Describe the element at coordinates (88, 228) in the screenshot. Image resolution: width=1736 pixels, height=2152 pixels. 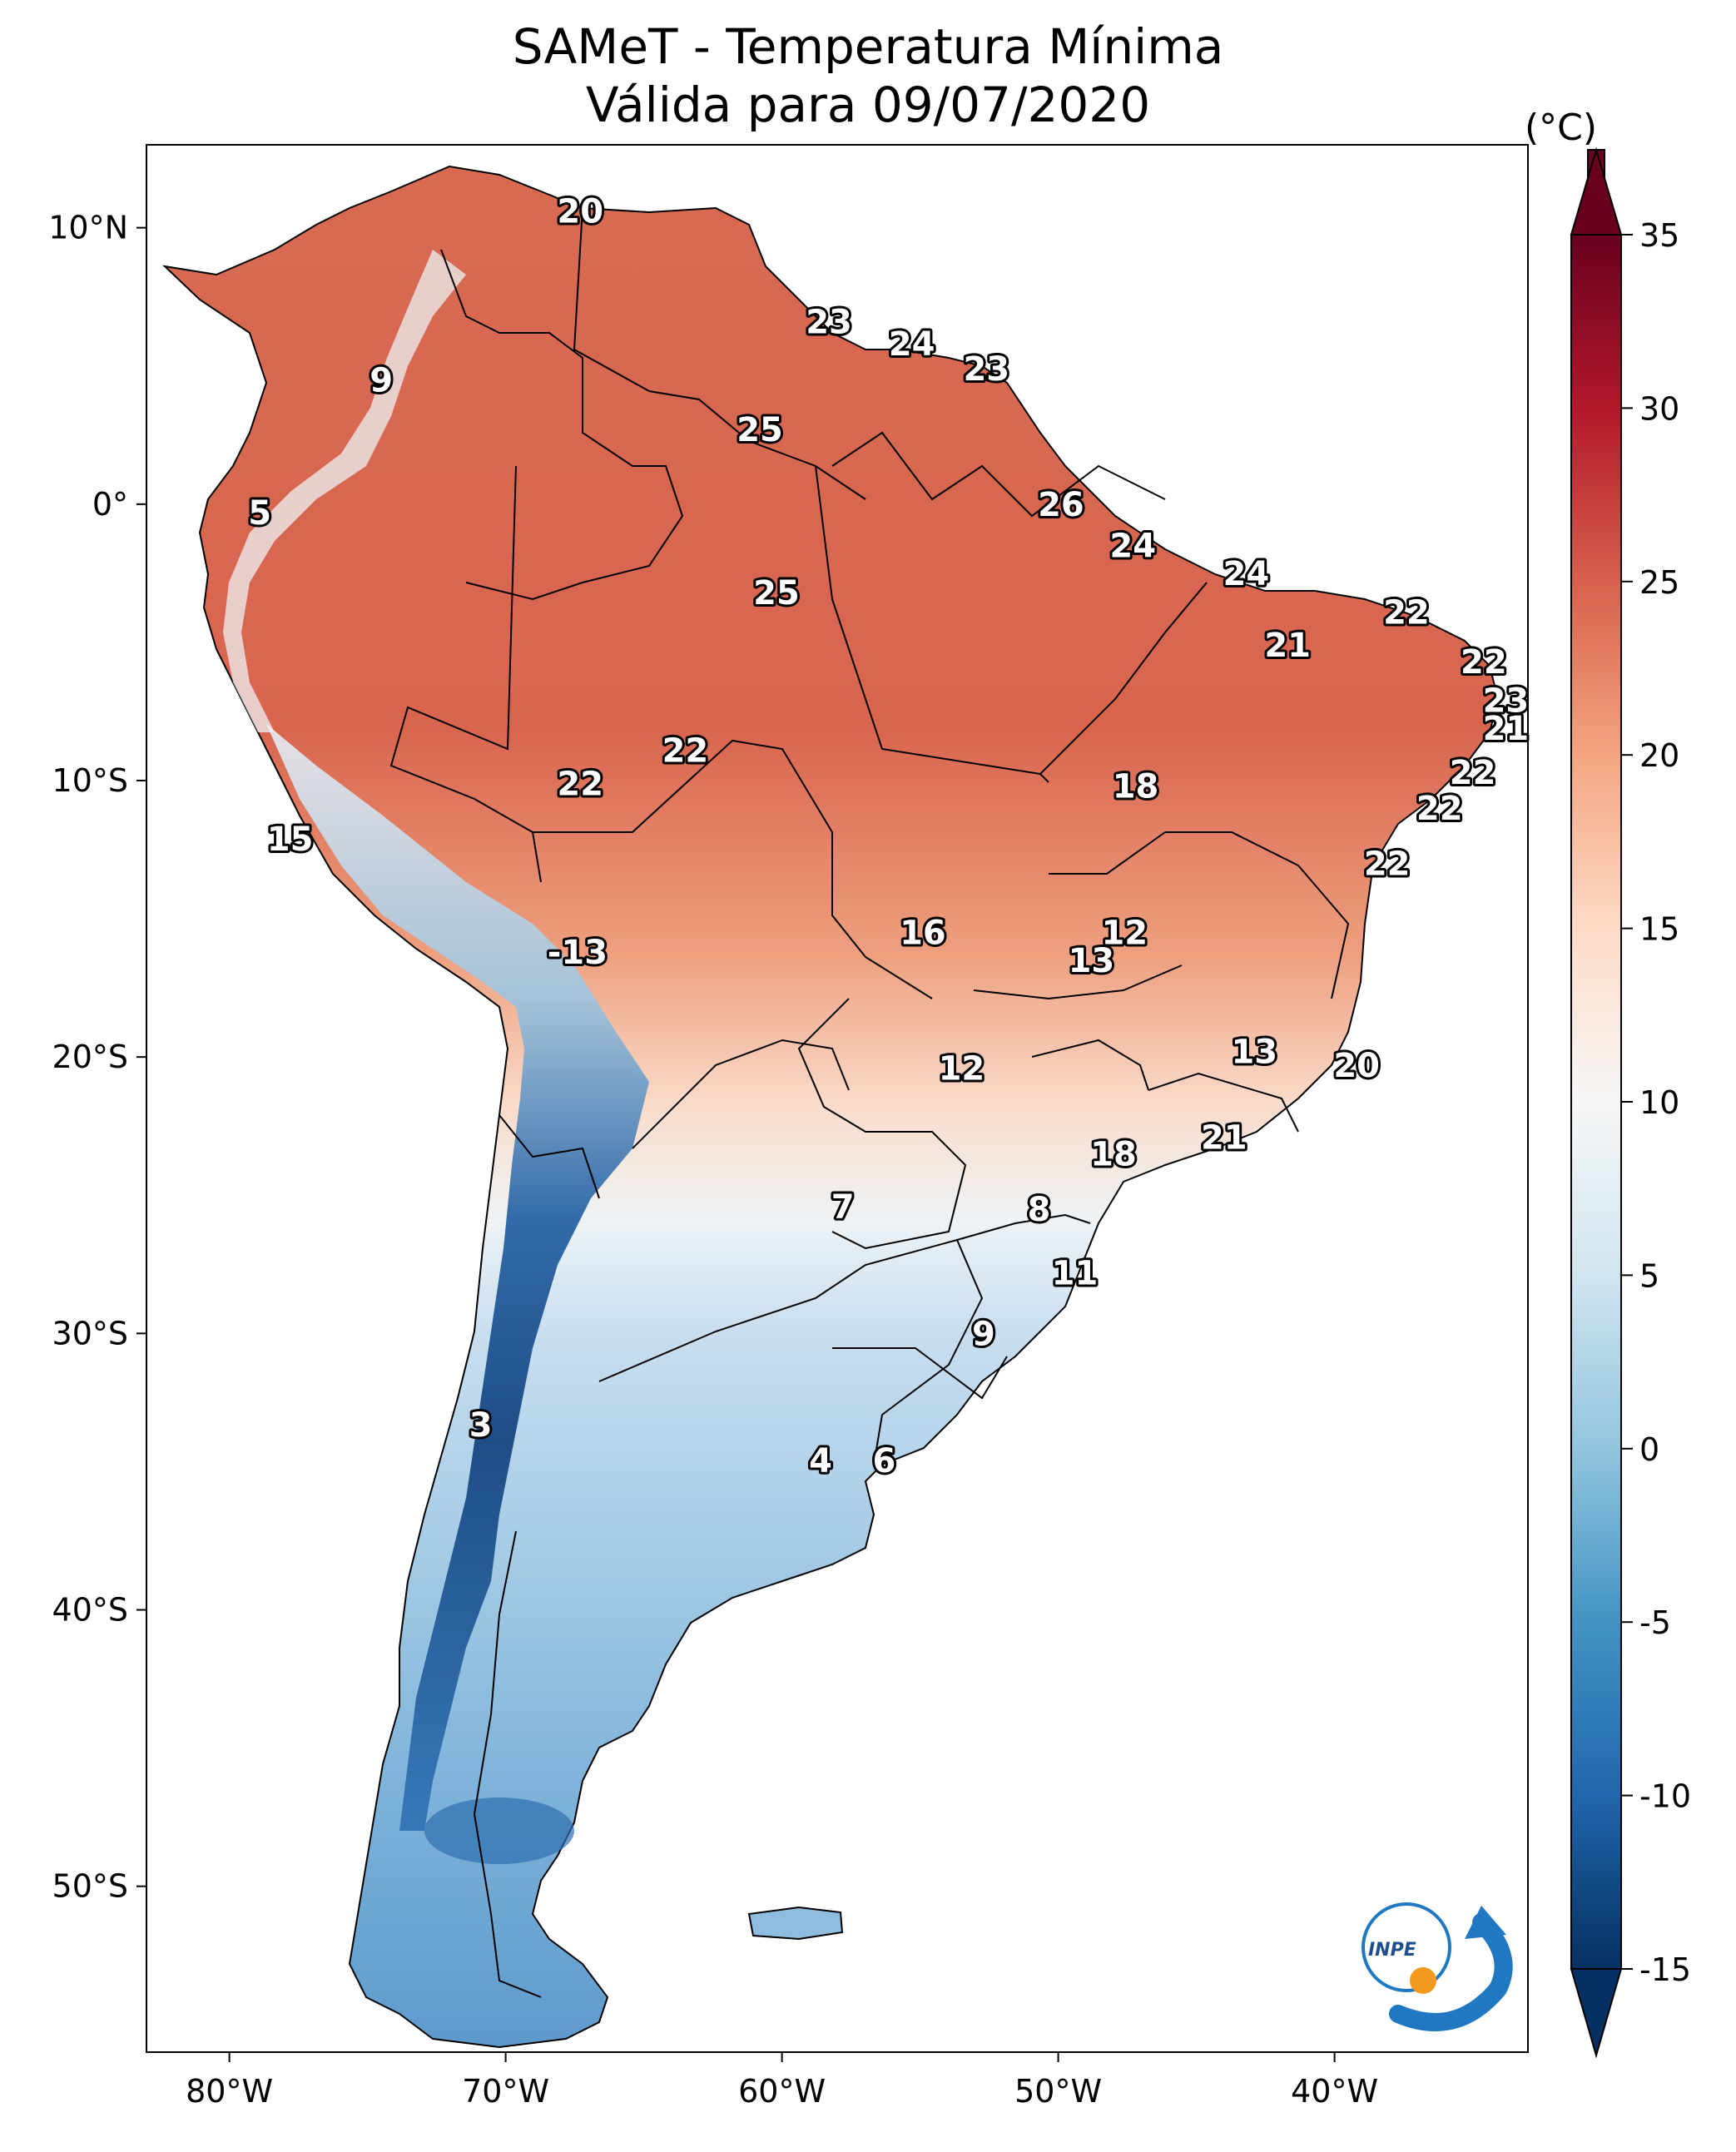
I see `lat-tick-label: 10°N` at that location.